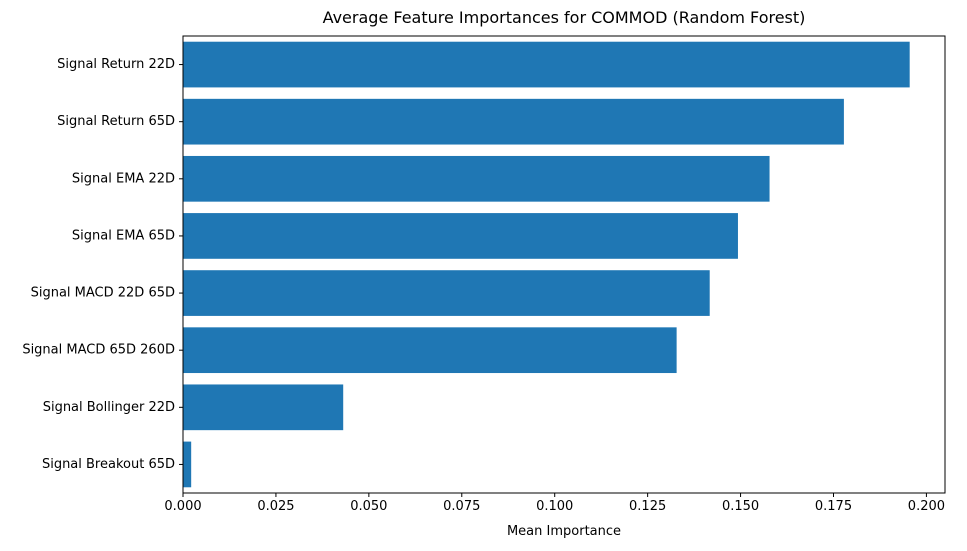 The image size is (967, 551). Describe the element at coordinates (108, 464) in the screenshot. I see `y-tick-label: Signal Breakout 65D` at that location.